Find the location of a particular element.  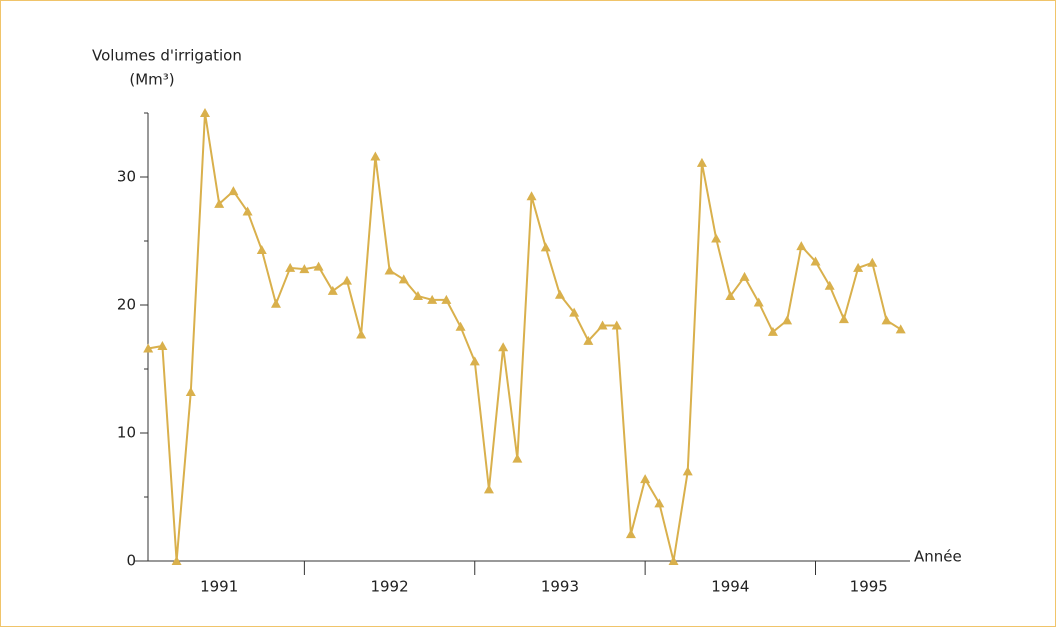

x-period-label: 1994 is located at coordinates (730, 587).